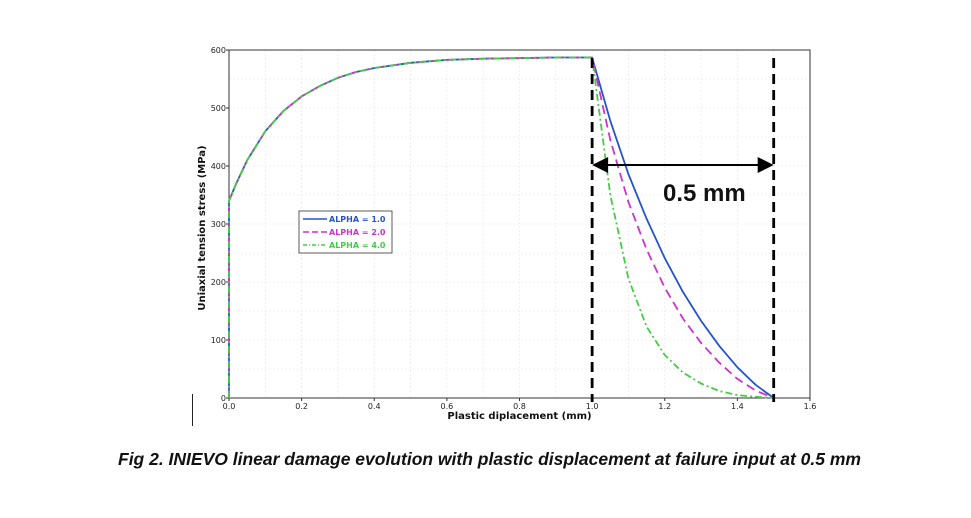  I want to click on x-tick-label: 0.0, so click(229, 406).